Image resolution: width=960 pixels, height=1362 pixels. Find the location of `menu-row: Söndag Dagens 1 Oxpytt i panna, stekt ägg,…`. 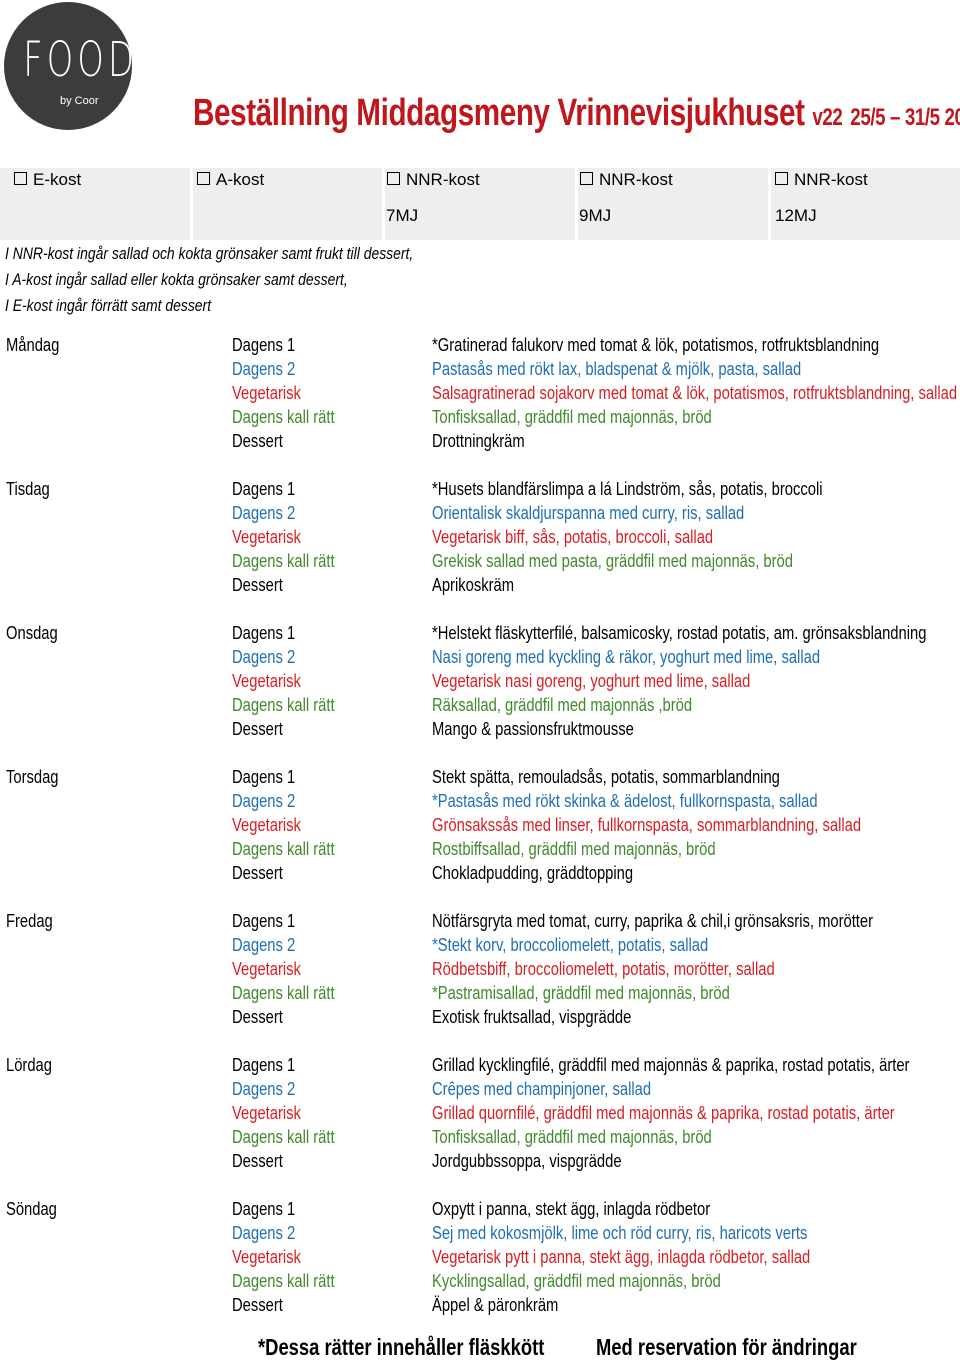

menu-row: Söndag Dagens 1 Oxpytt i panna, stekt ägg,… is located at coordinates (480, 1211).